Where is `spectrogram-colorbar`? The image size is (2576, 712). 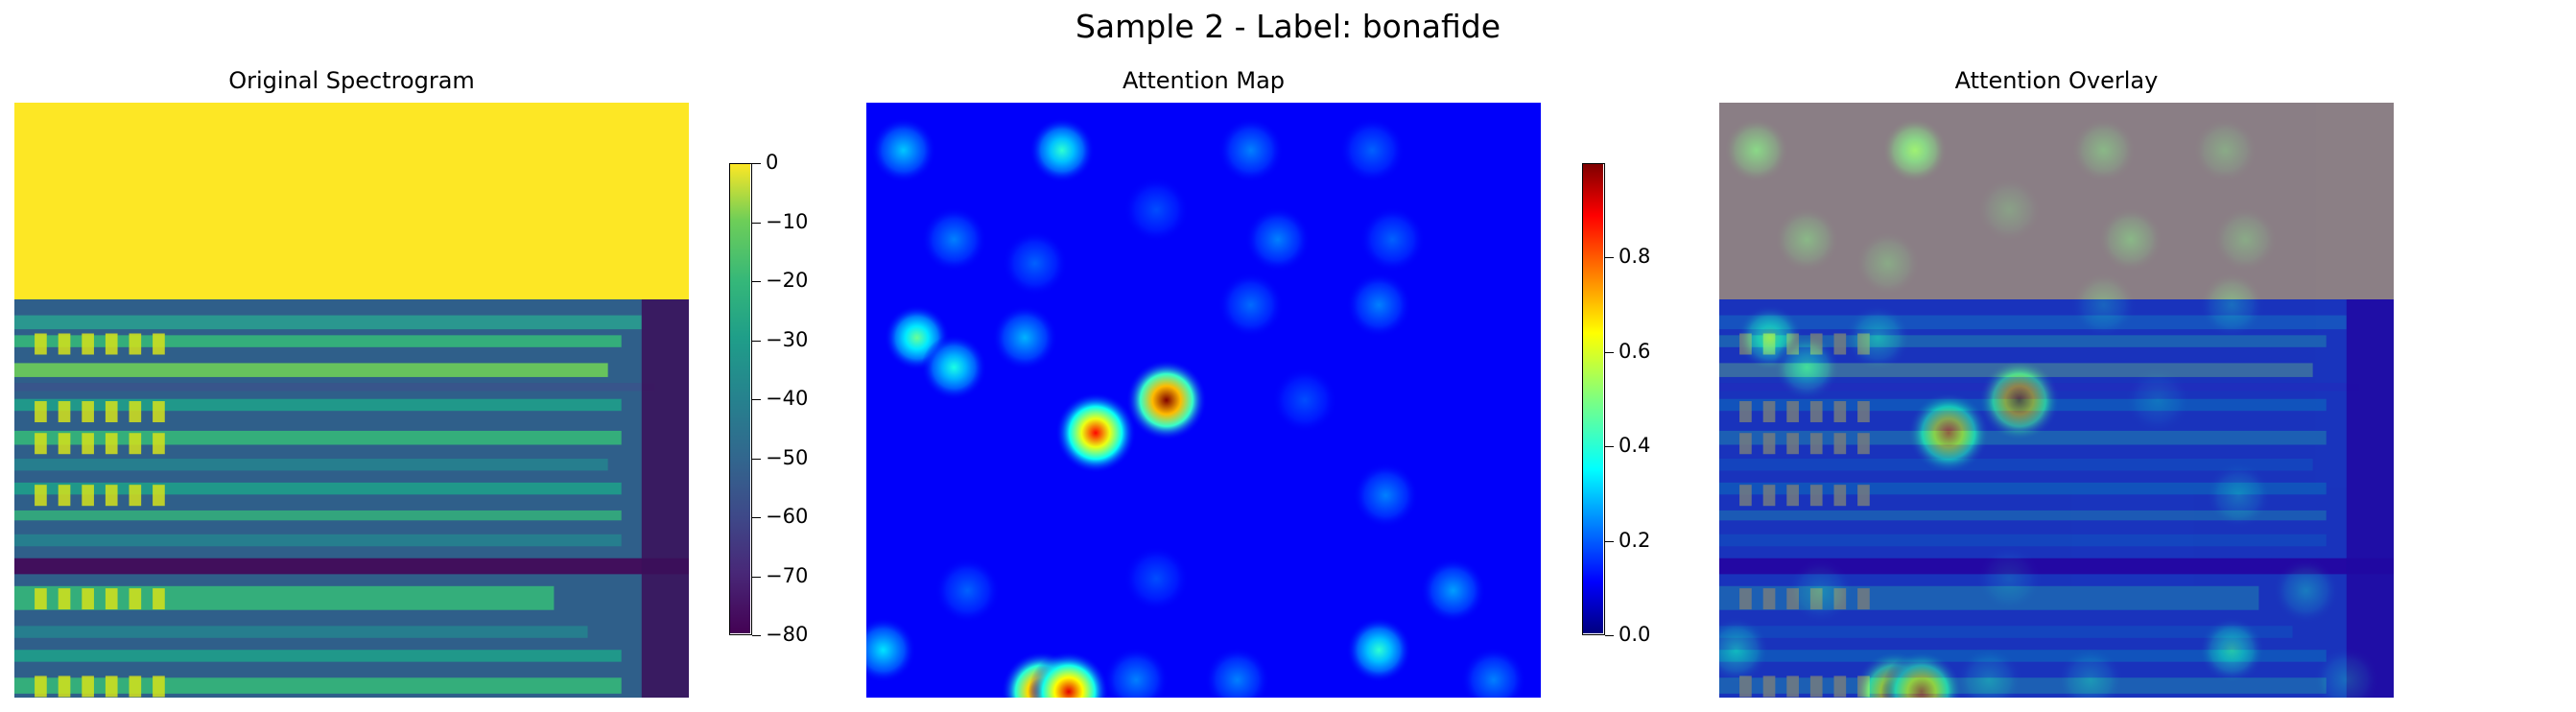 spectrogram-colorbar is located at coordinates (741, 399).